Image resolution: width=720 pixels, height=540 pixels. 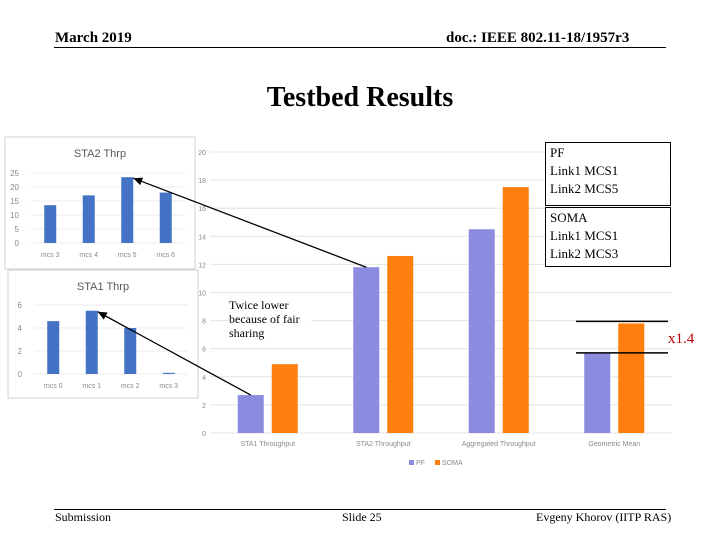 What do you see at coordinates (14, 187) in the screenshot?
I see `thumb-y-tick-sta2: 20` at bounding box center [14, 187].